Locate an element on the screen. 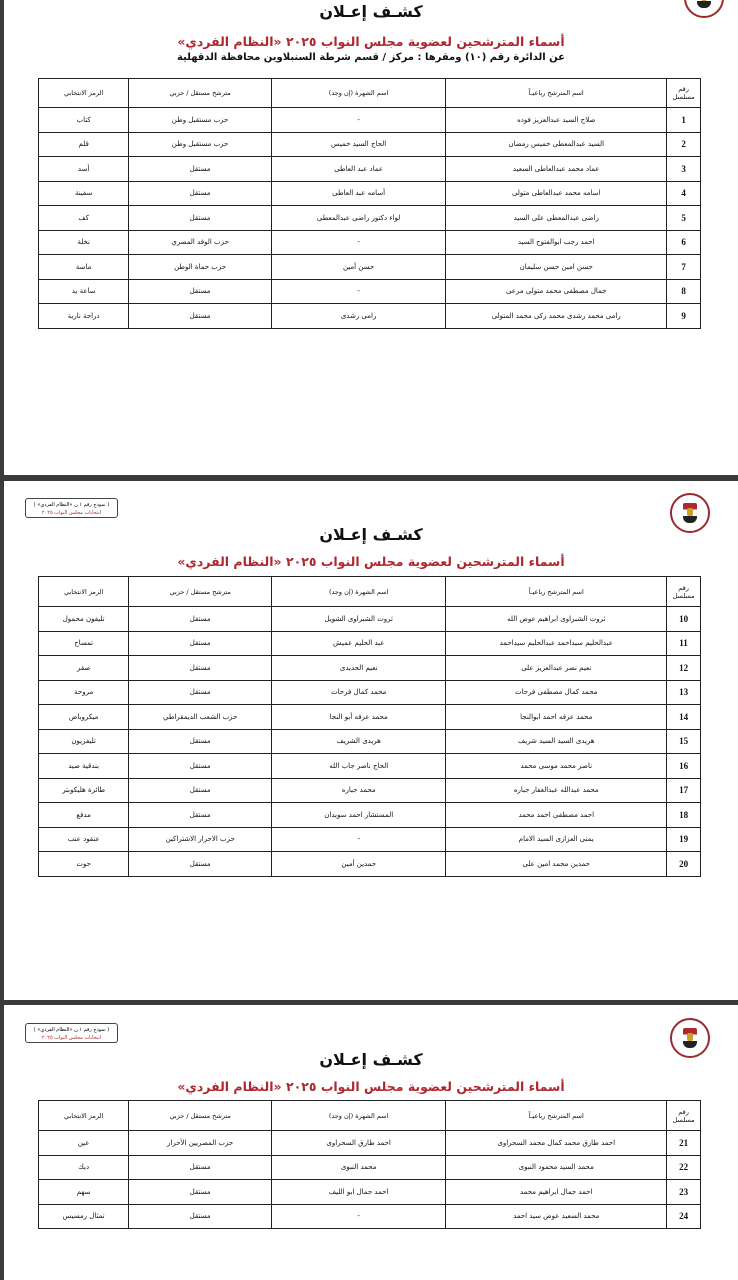  cell-serial: 16 is located at coordinates (683, 766).